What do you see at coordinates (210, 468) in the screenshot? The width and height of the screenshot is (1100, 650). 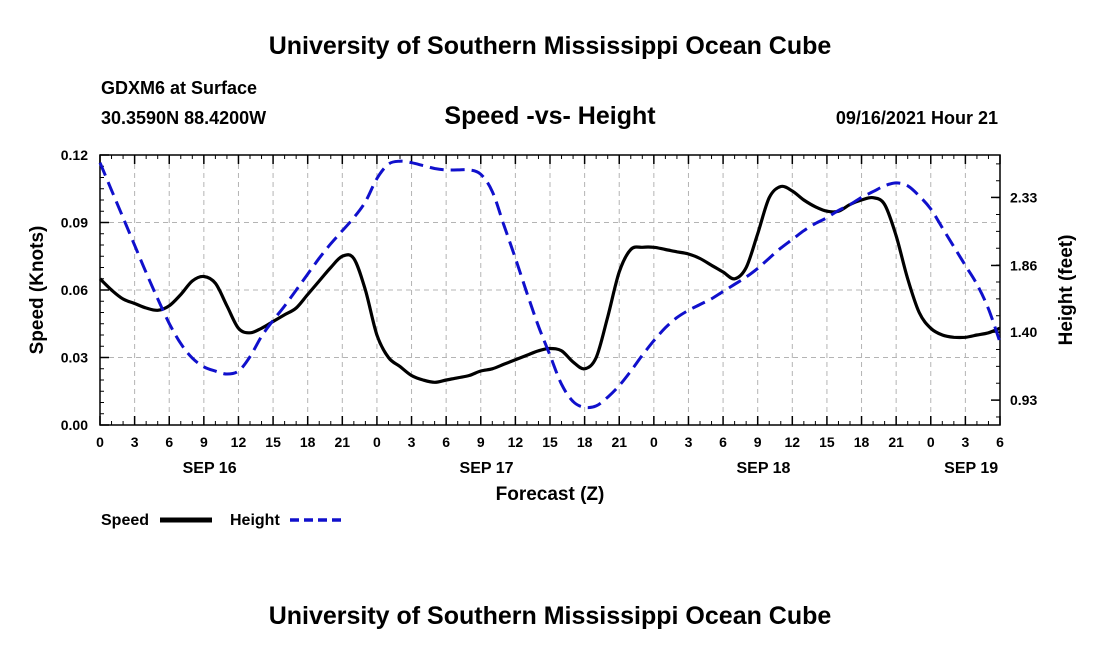 I see `x-date-label: SEP 16` at bounding box center [210, 468].